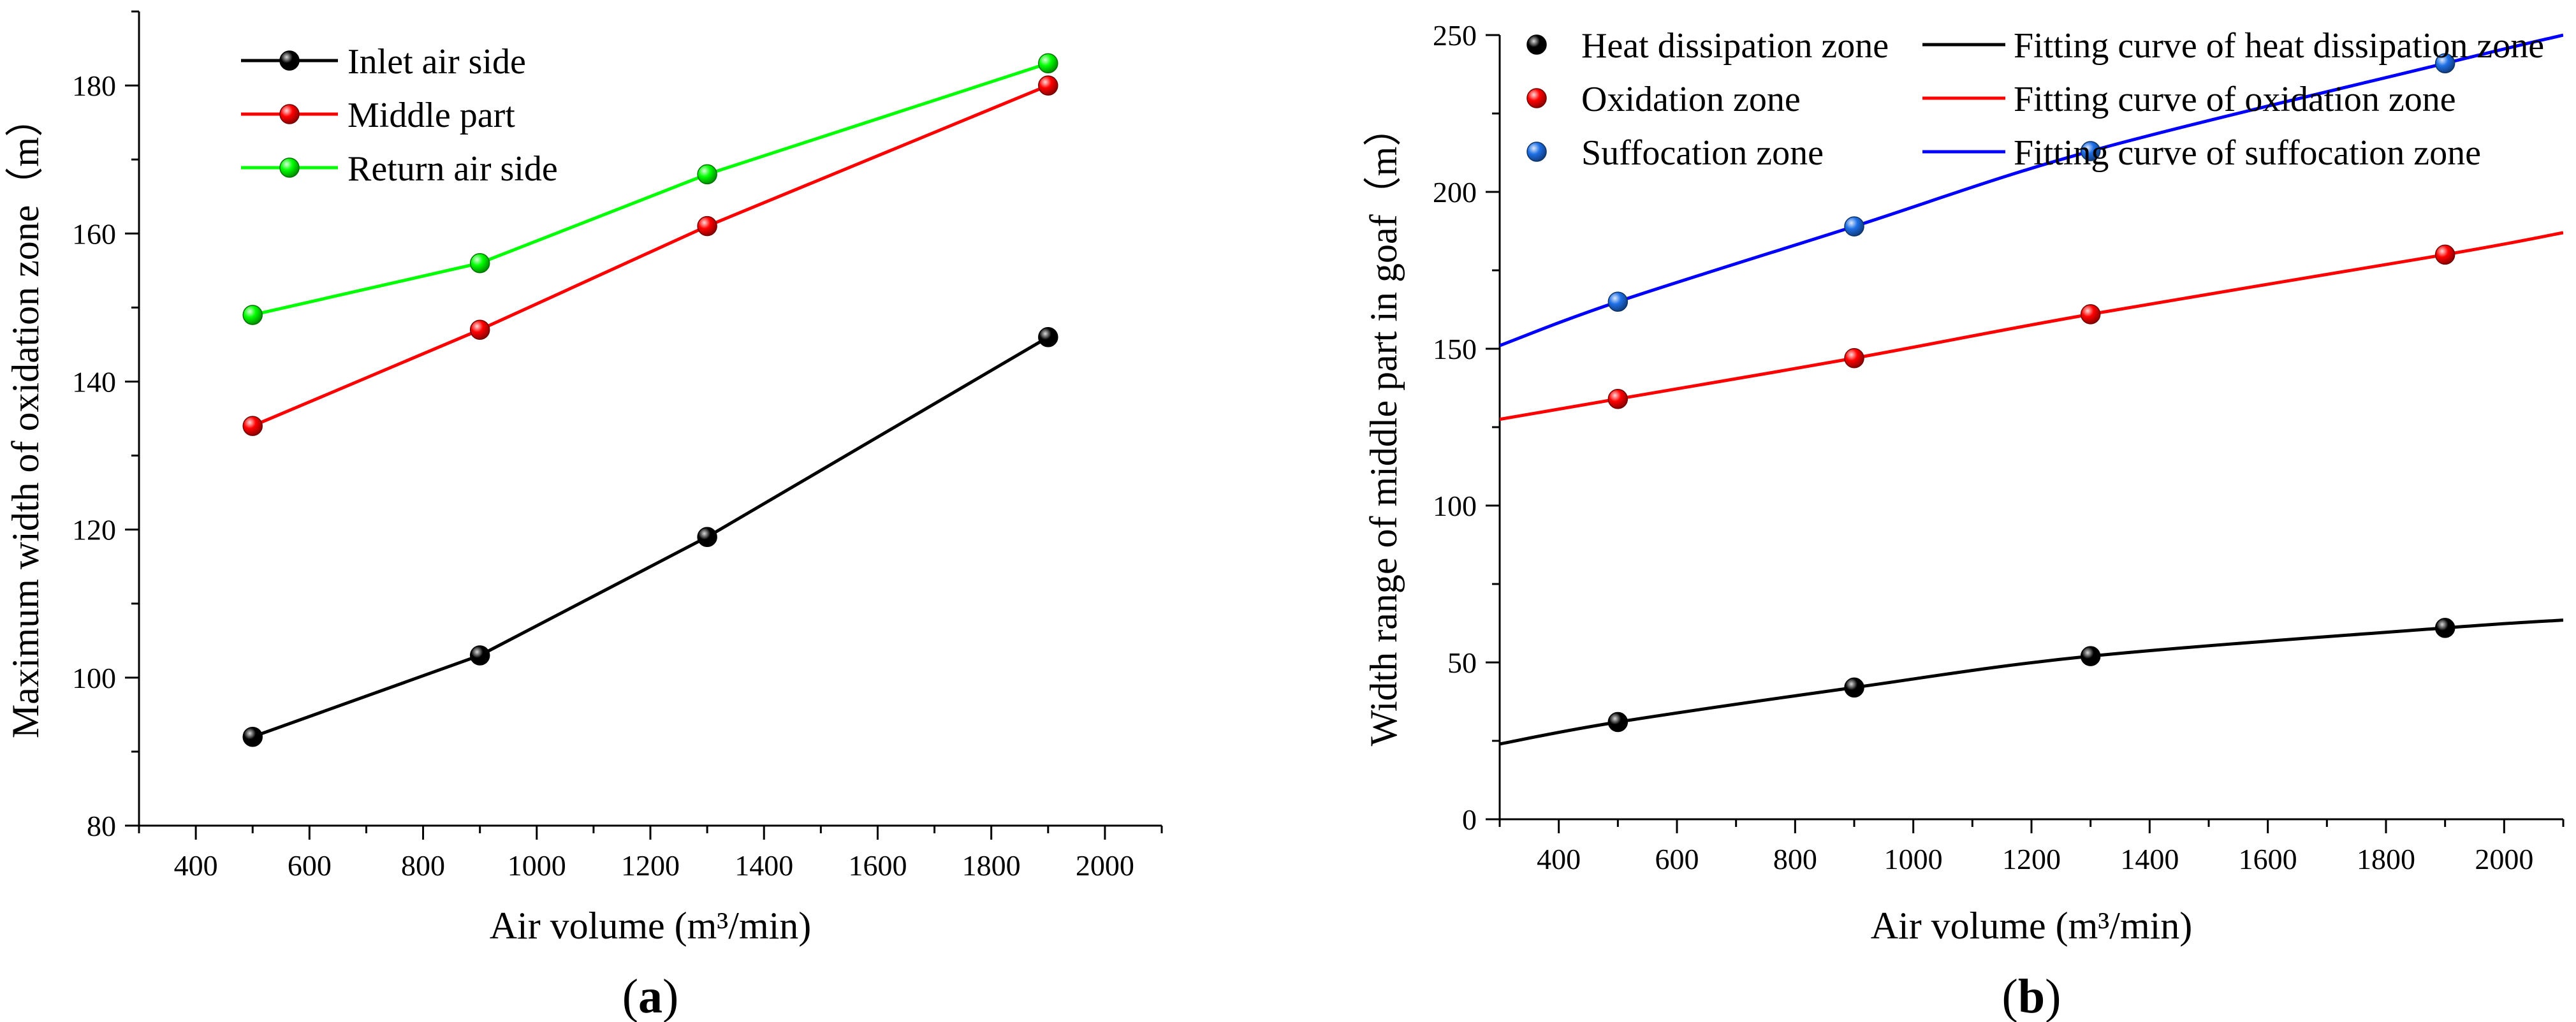 The height and width of the screenshot is (1022, 2576). Describe the element at coordinates (1455, 192) in the screenshot. I see `chart-b-y-tick-label: 200` at that location.